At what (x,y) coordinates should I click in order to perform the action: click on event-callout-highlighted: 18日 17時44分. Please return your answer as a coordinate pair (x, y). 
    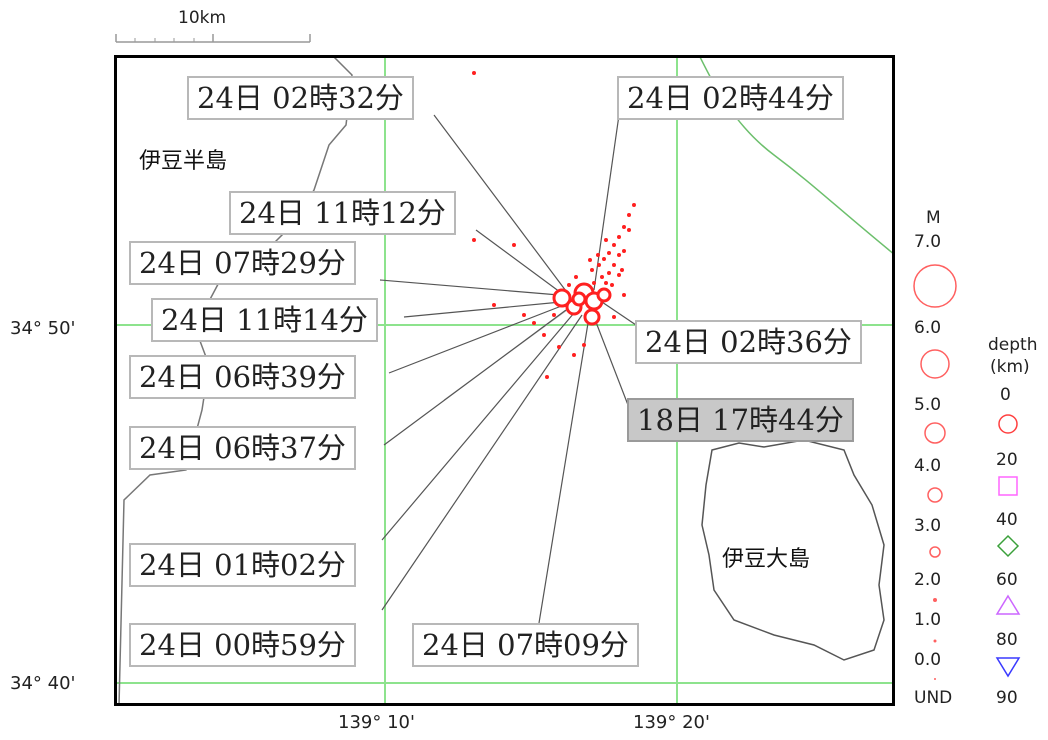
    Looking at the image, I should click on (740, 420).